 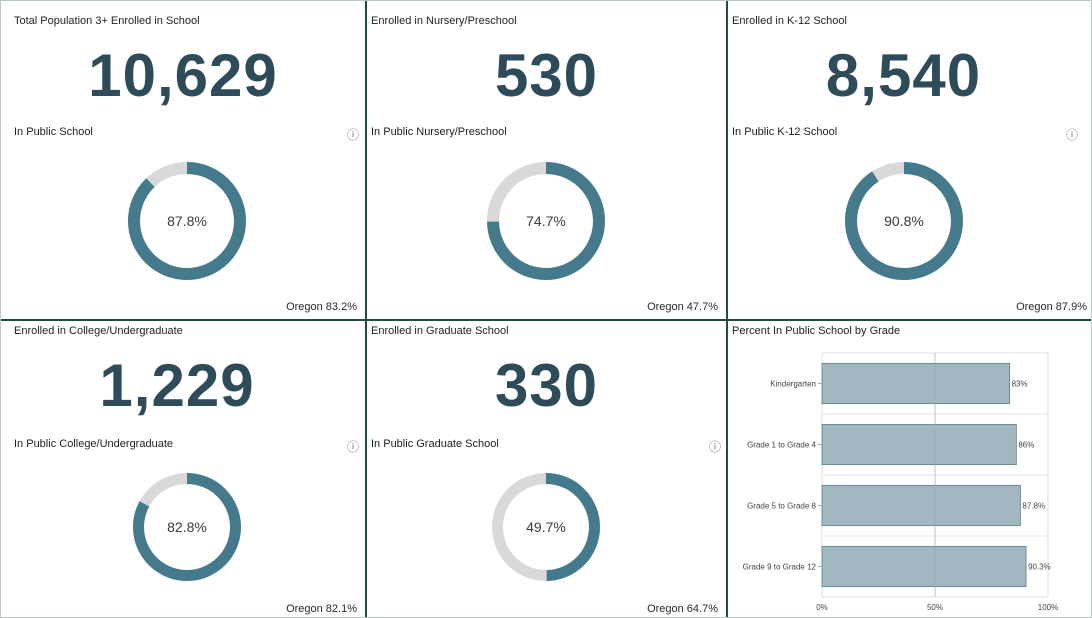 I want to click on category-label: Grade 9 to Grade 12, so click(x=780, y=567).